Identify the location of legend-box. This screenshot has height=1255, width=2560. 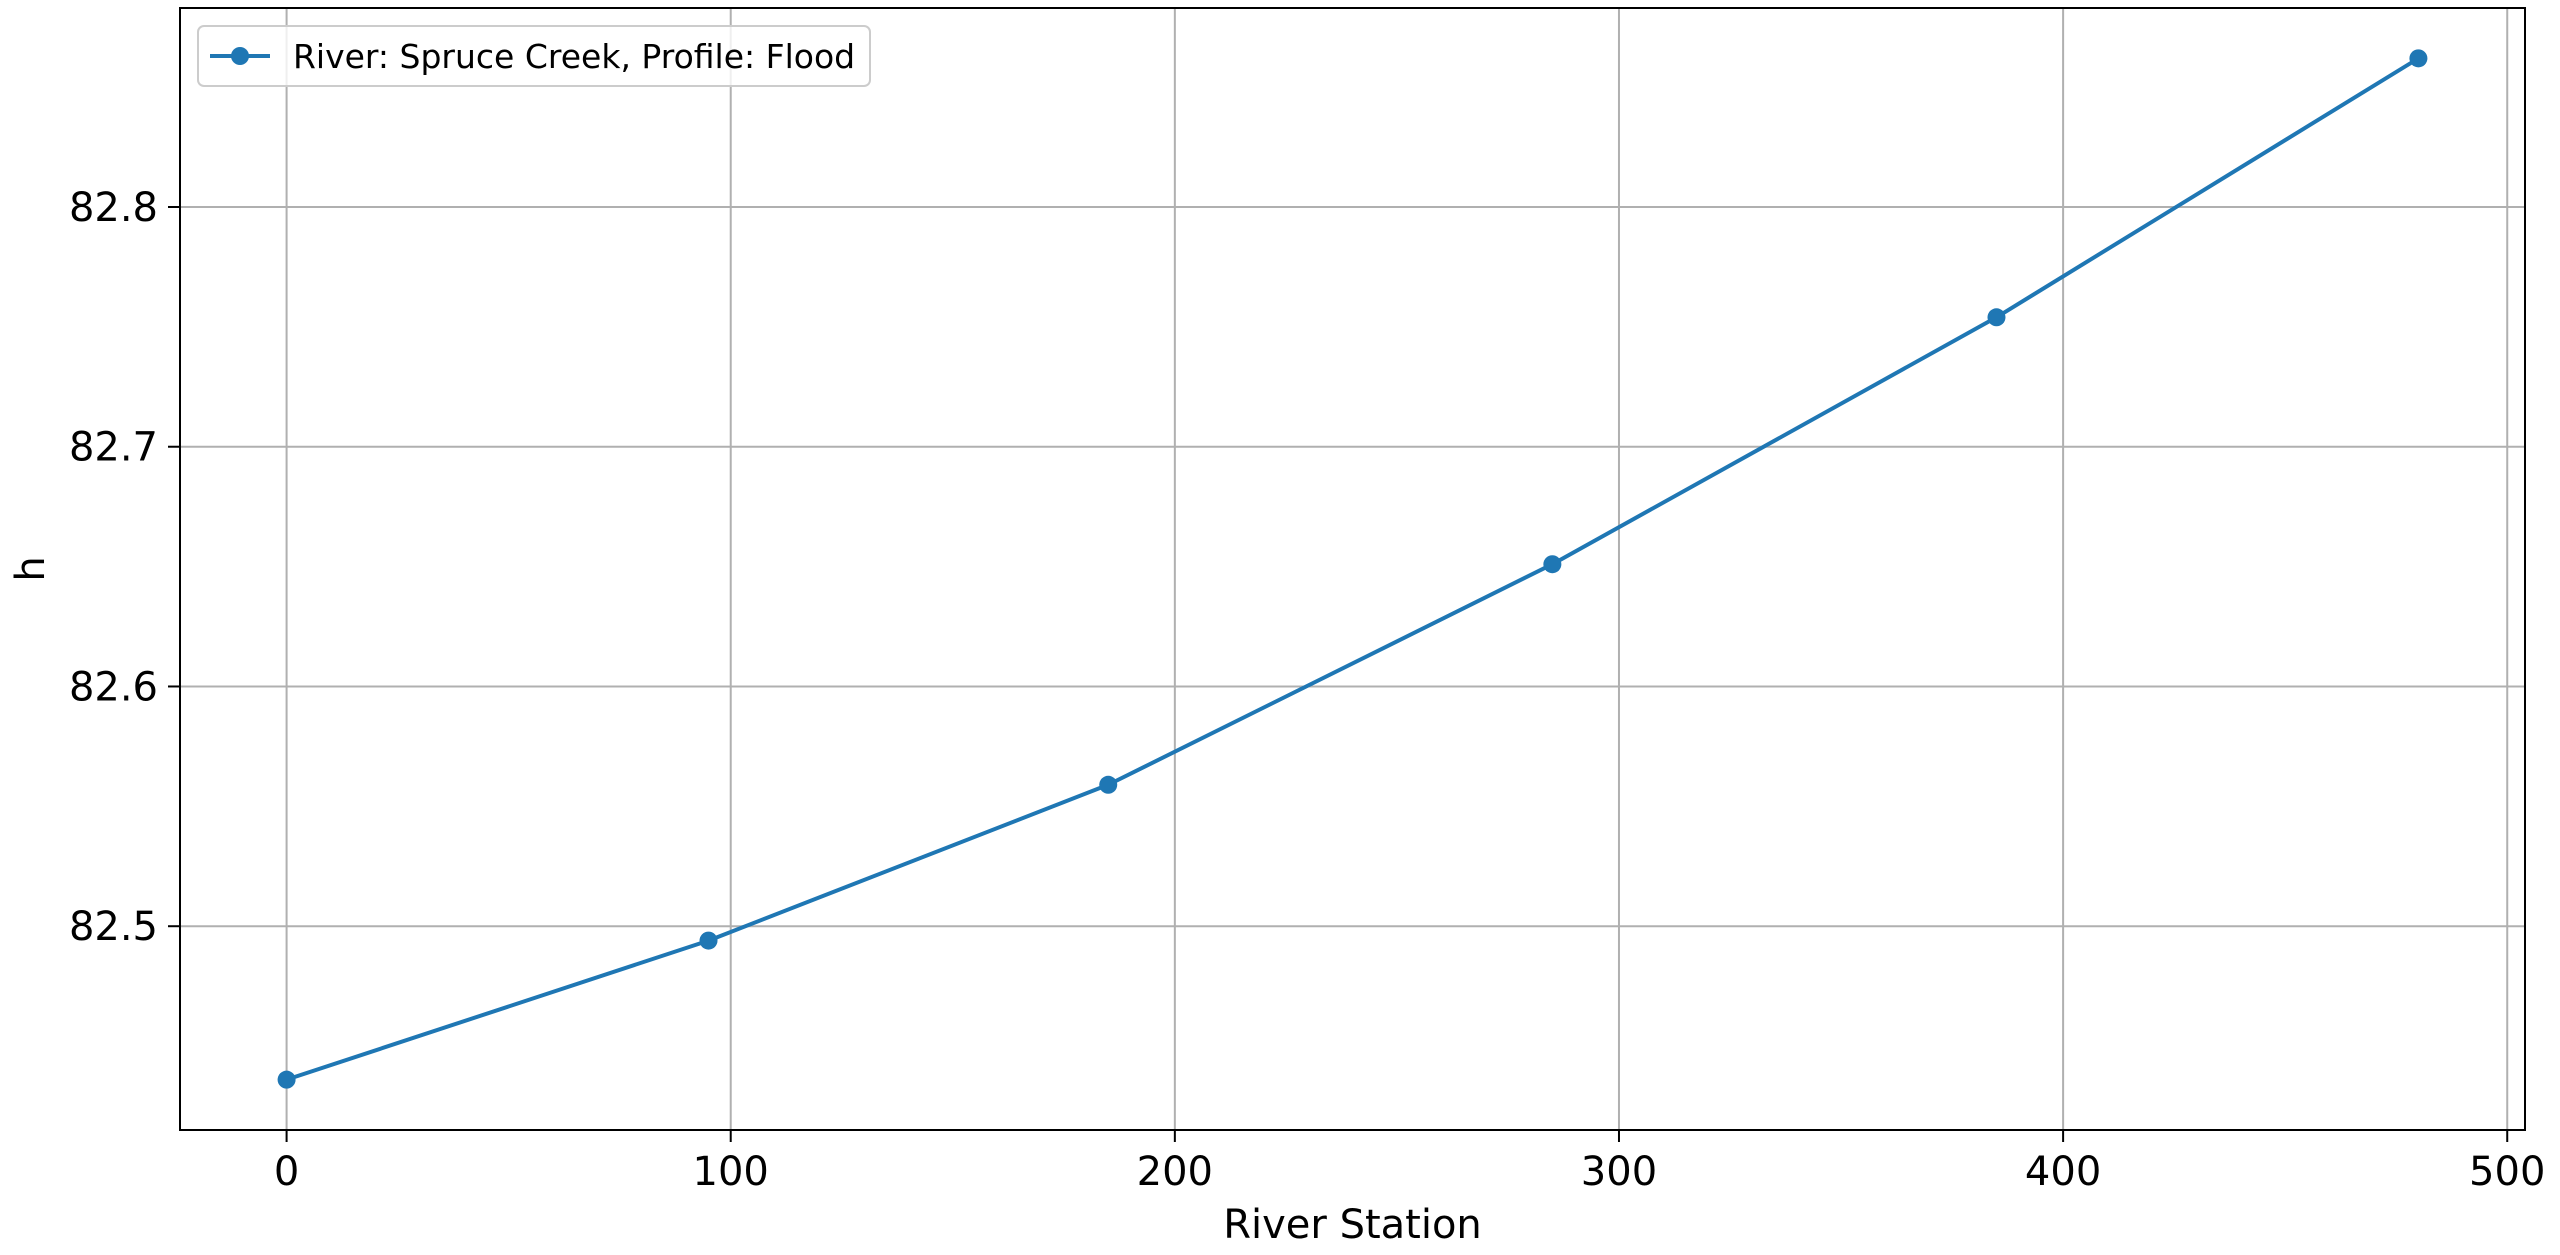
(534, 56).